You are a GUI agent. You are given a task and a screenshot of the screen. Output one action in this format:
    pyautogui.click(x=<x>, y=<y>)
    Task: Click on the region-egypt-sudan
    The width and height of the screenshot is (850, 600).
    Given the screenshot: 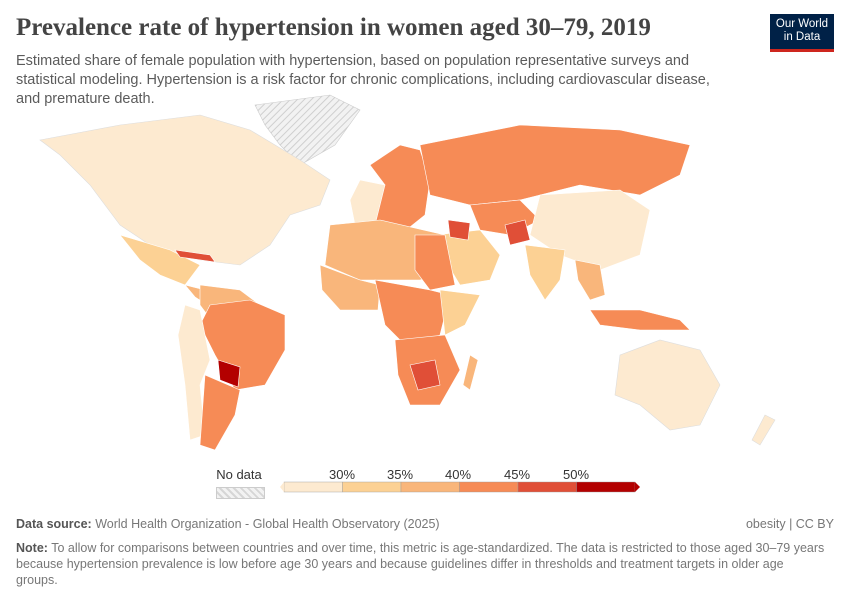 What is the action you would take?
    pyautogui.click(x=435, y=262)
    